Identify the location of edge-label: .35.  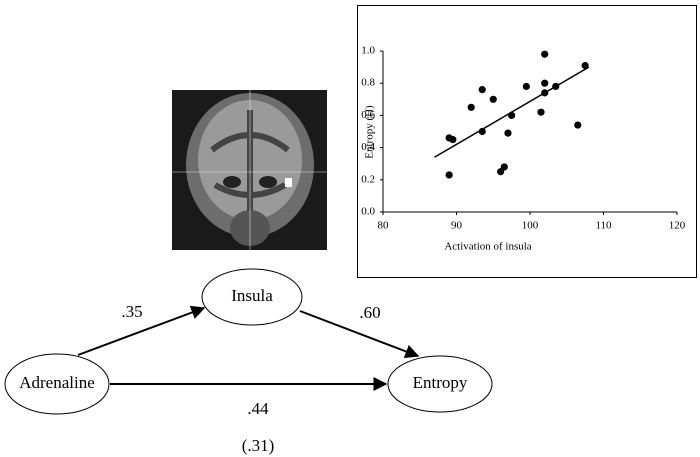
(131, 311).